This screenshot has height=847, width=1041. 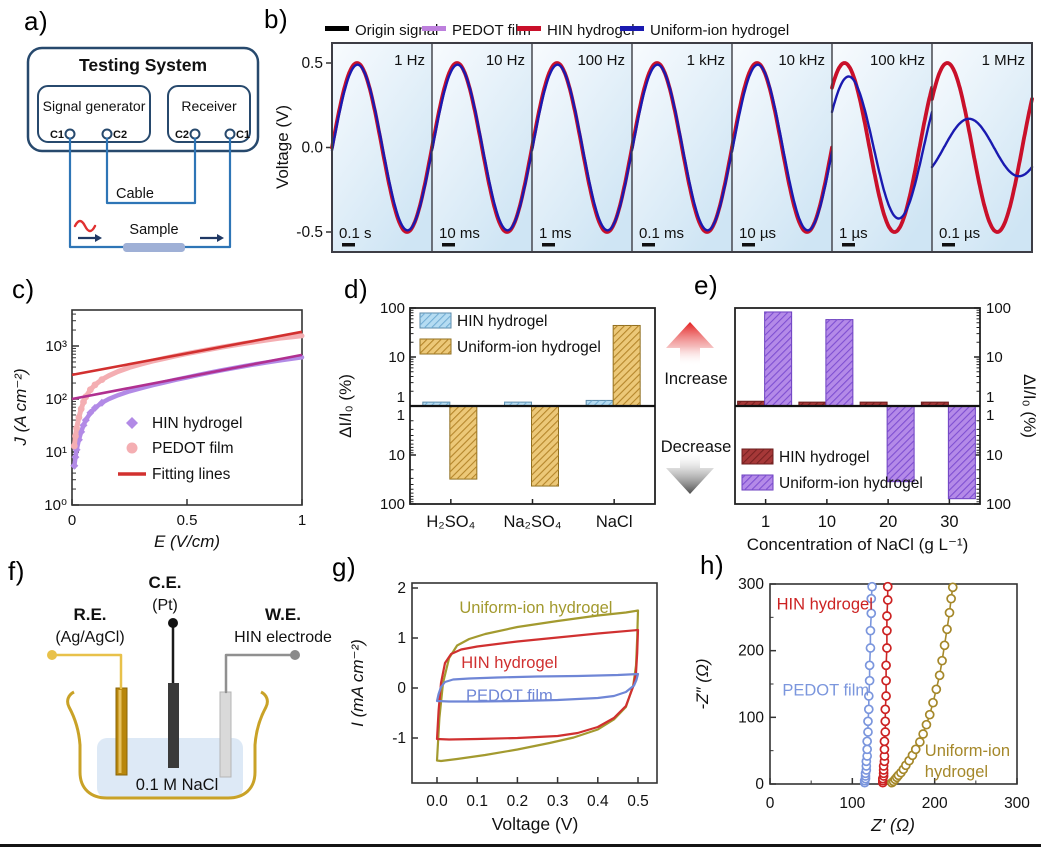 What do you see at coordinates (302, 520) in the screenshot?
I see `c-xtick: 1` at bounding box center [302, 520].